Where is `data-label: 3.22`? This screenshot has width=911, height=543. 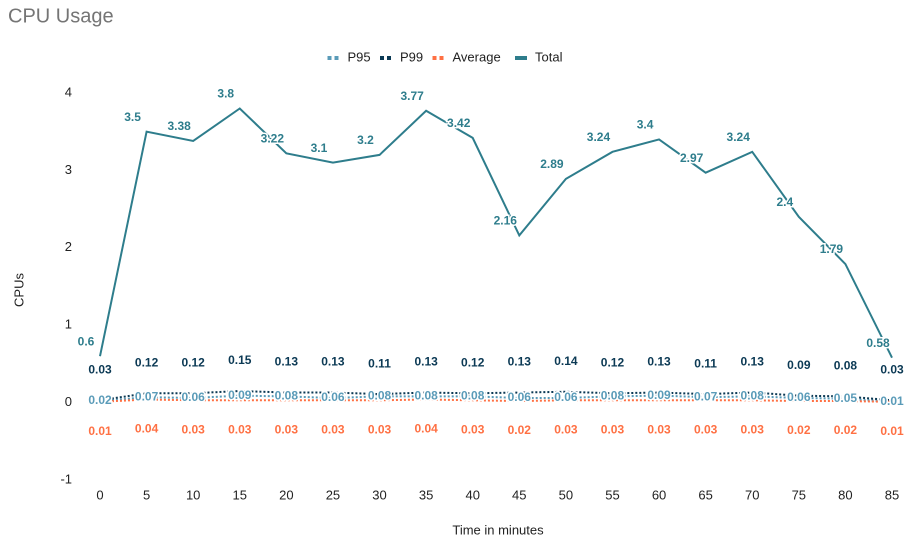 data-label: 3.22 is located at coordinates (273, 139).